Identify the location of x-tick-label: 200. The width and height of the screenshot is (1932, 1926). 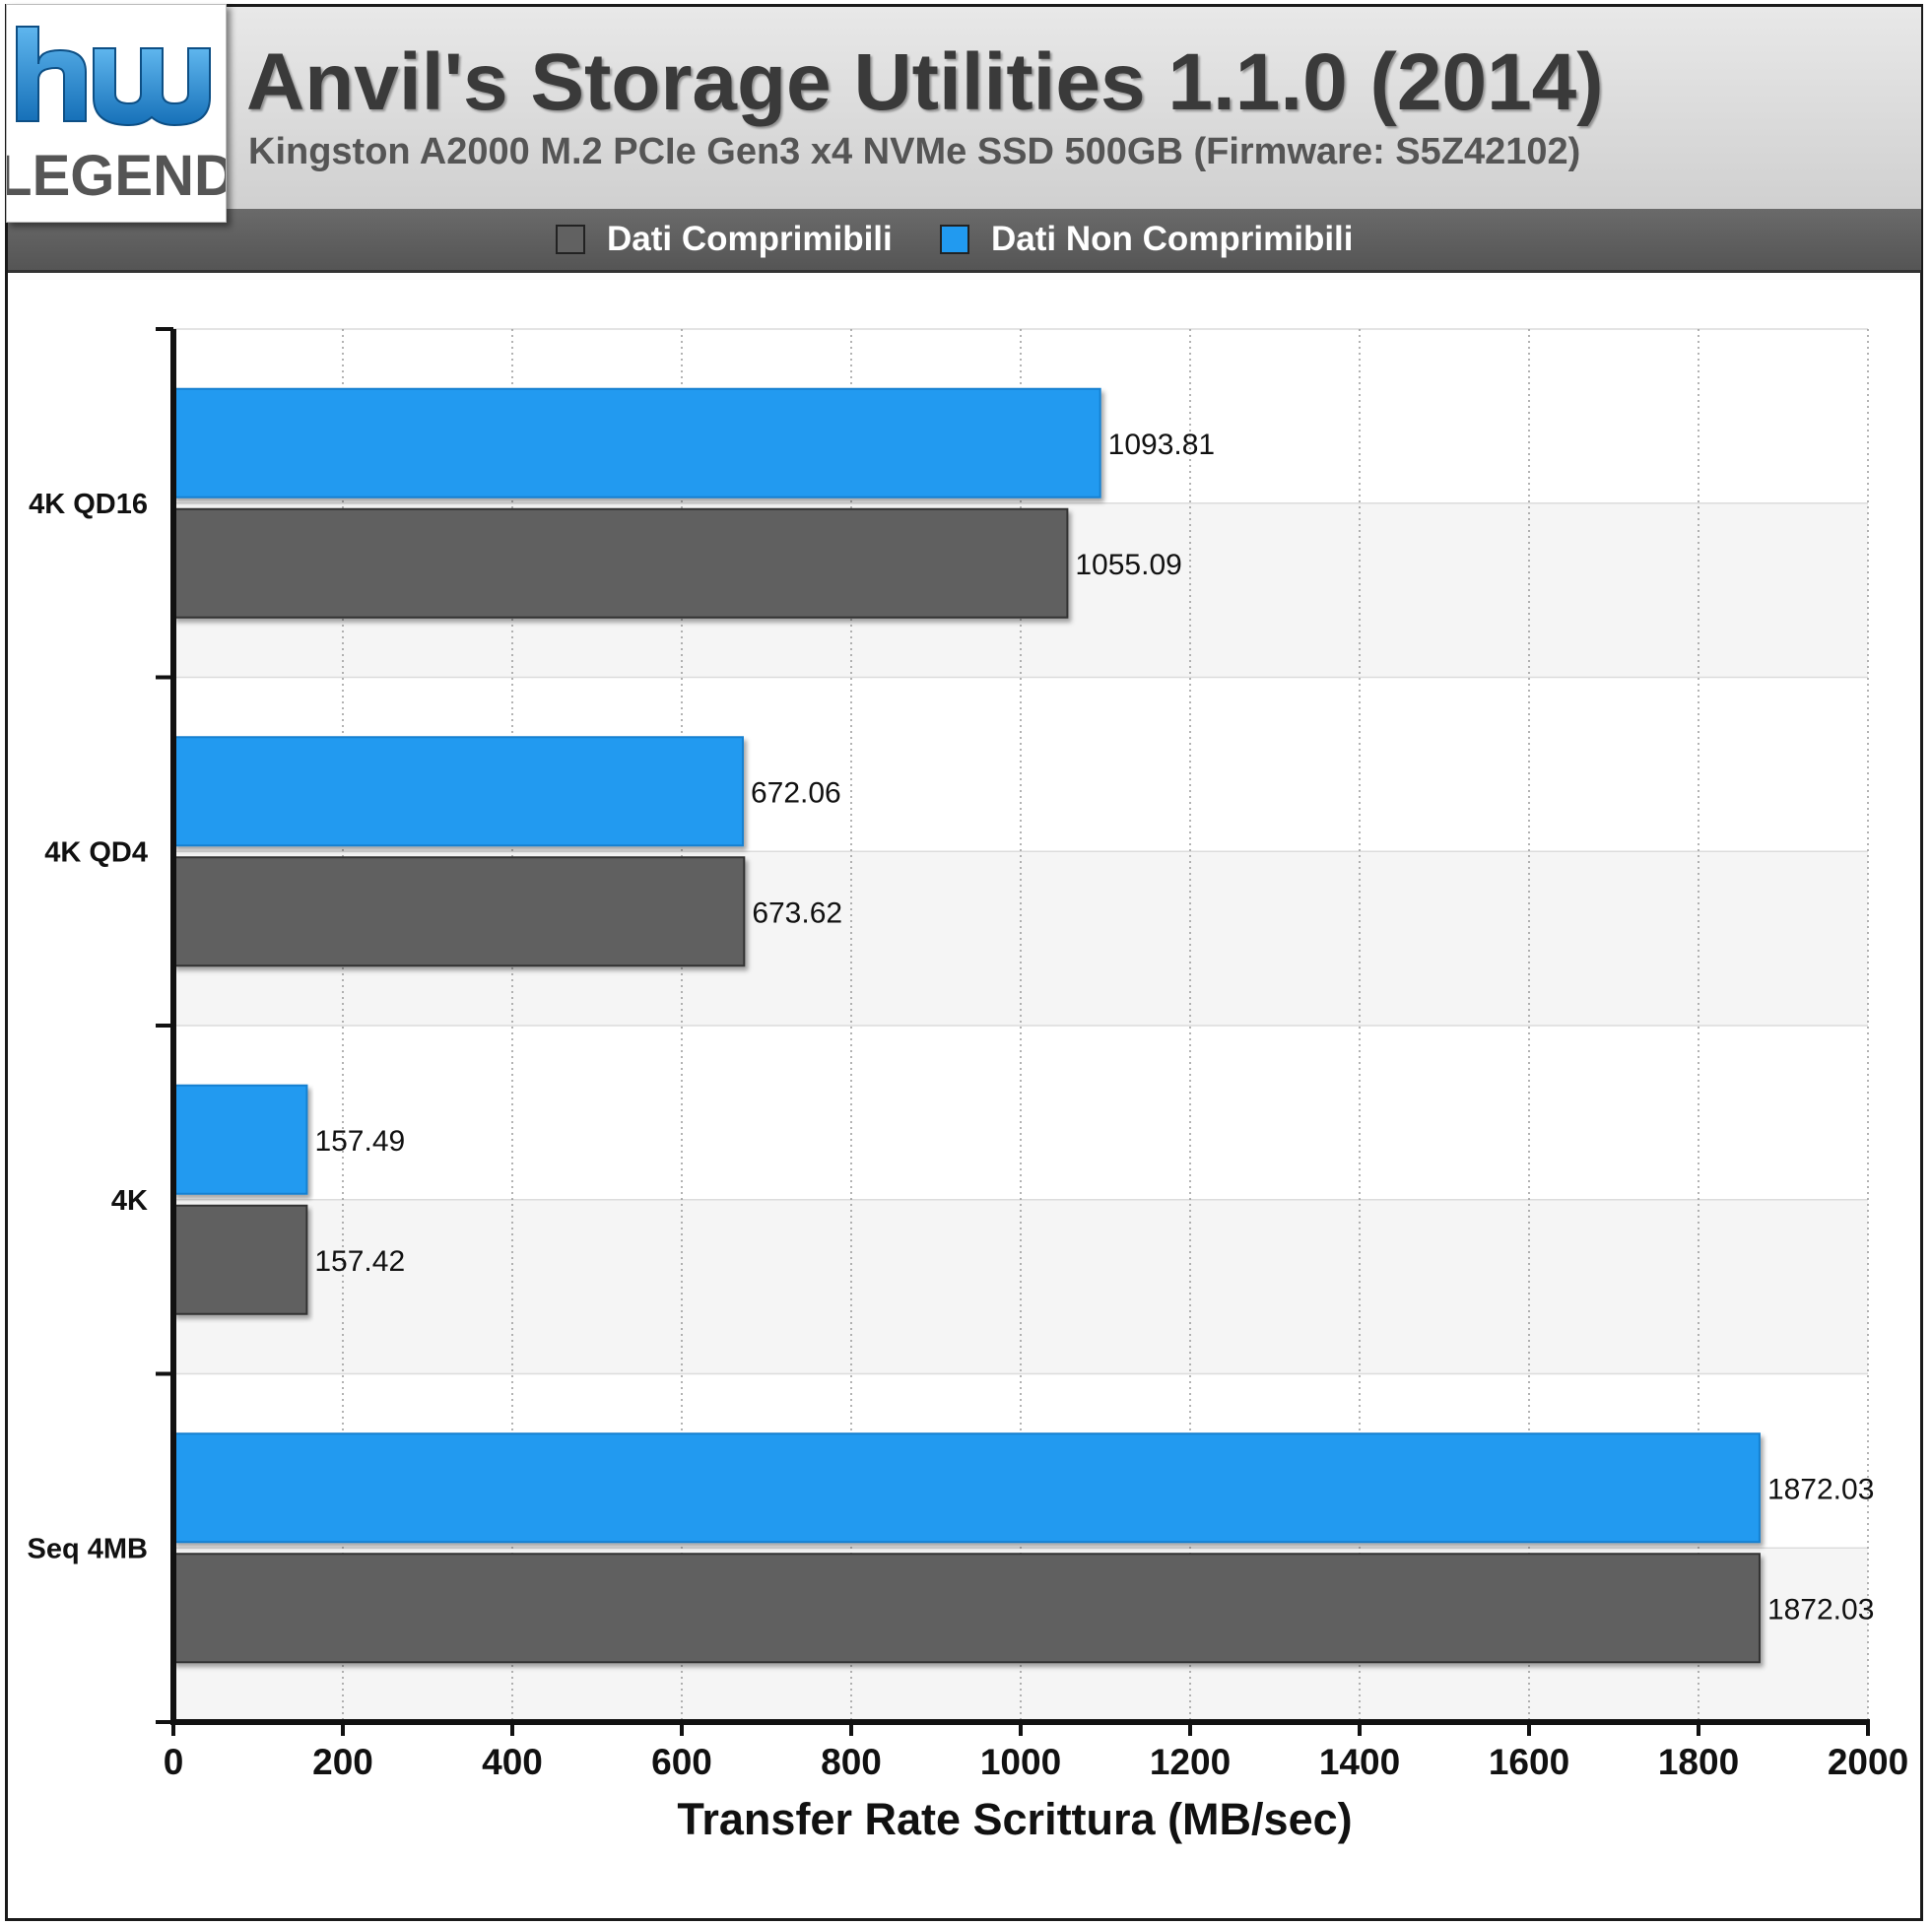
(342, 1762).